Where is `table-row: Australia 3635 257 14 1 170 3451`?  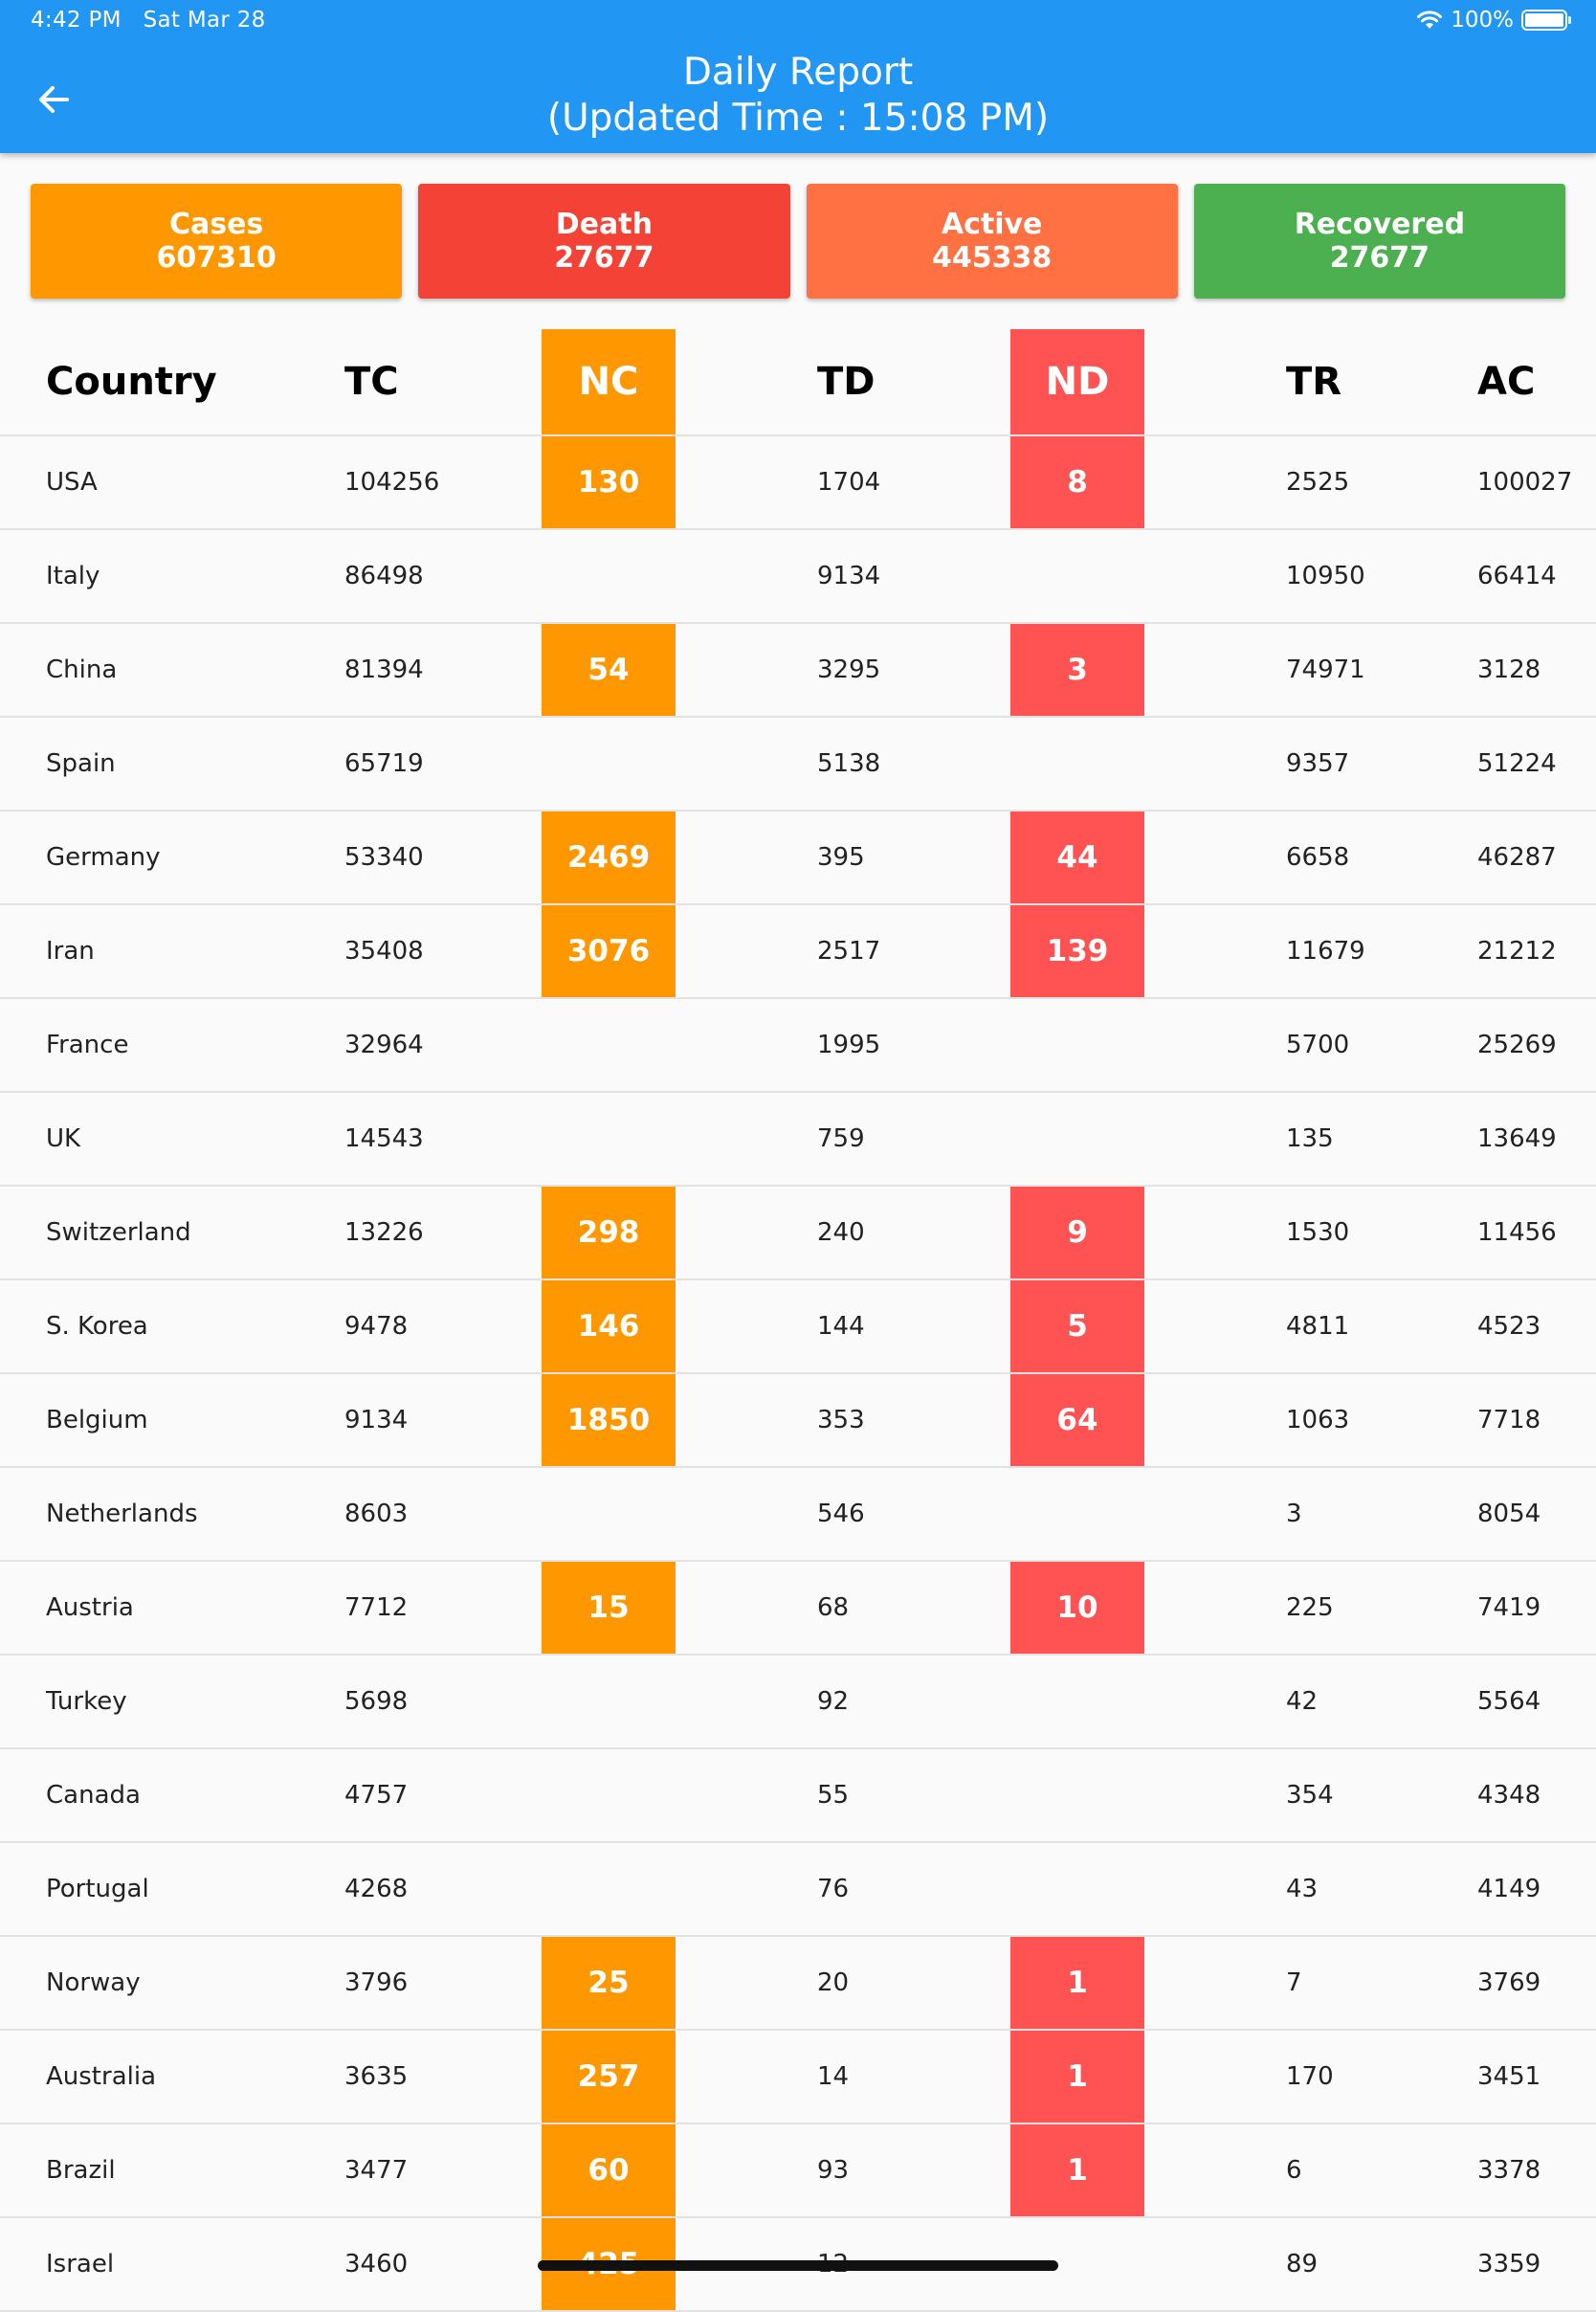 table-row: Australia 3635 257 14 1 170 3451 is located at coordinates (798, 2077).